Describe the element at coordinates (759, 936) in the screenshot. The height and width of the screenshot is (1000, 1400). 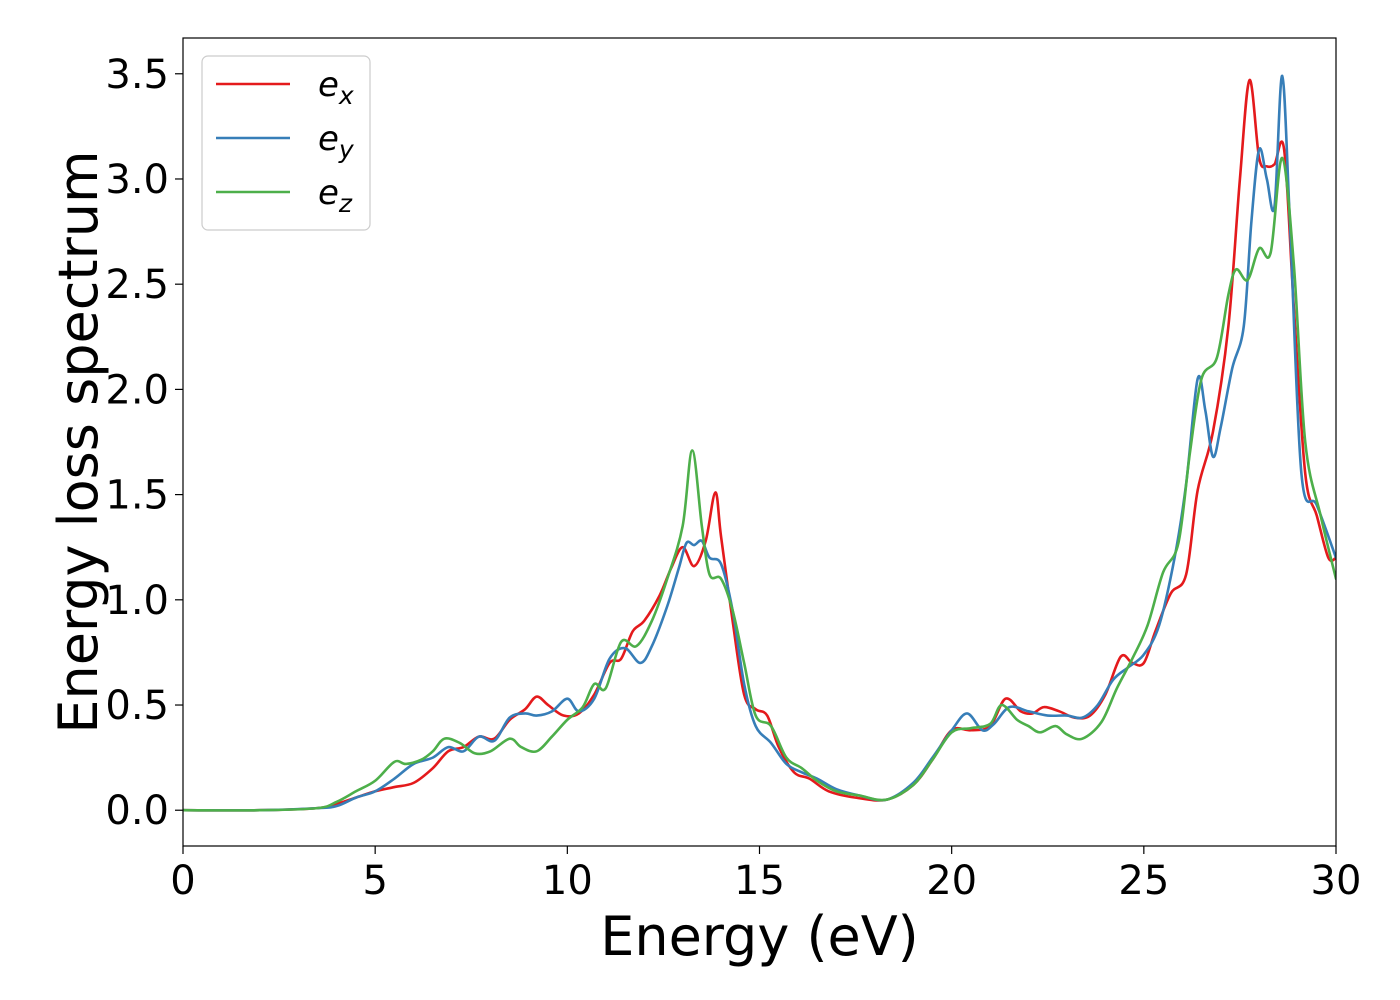
I see `x-axis-label: Energy (eV)` at that location.